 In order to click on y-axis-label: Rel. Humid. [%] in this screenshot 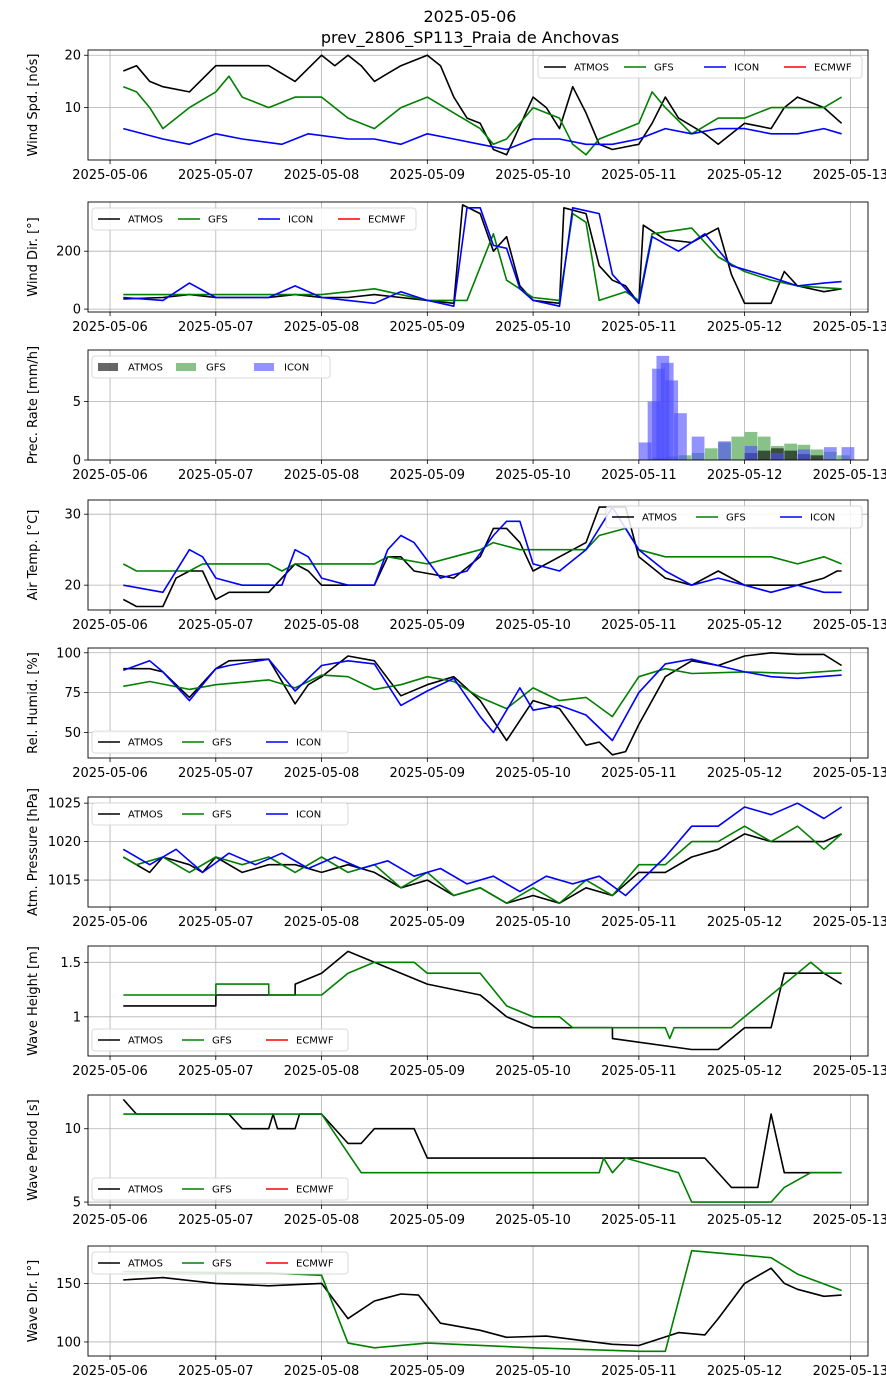, I will do `click(33, 703)`.